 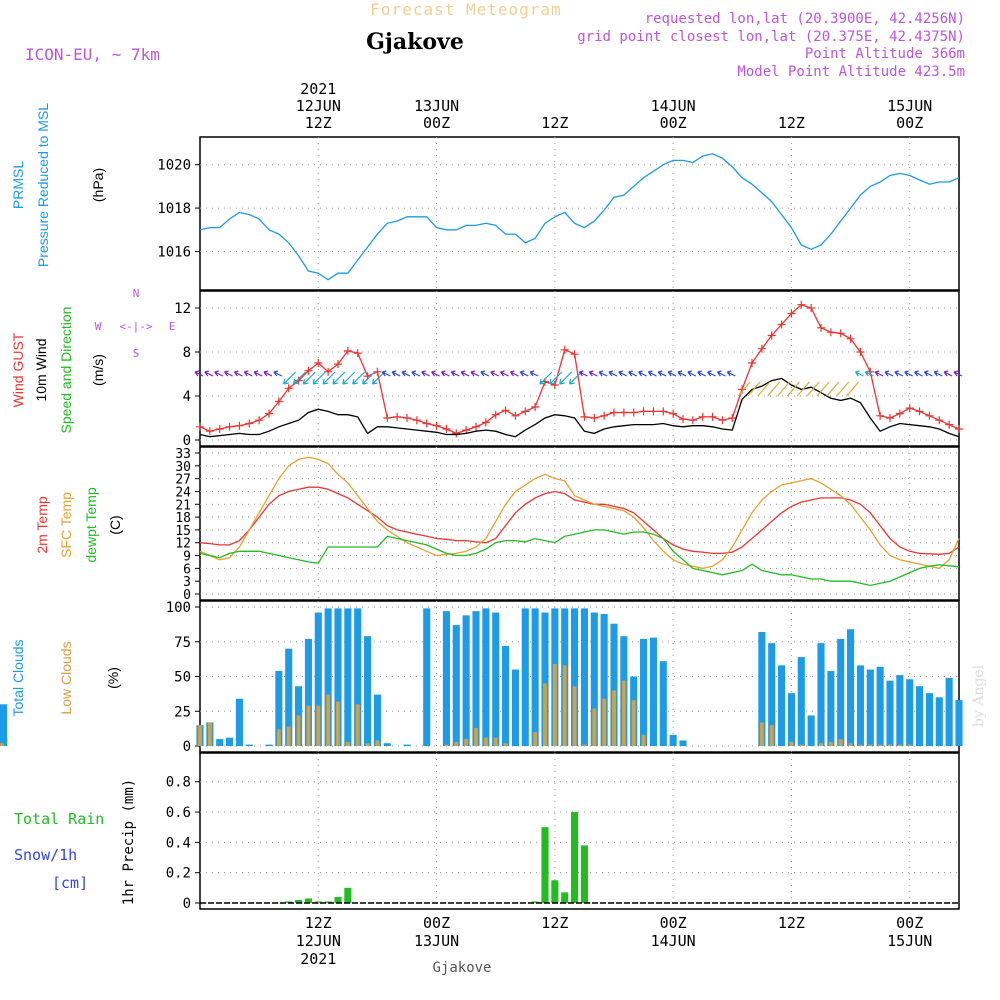 What do you see at coordinates (318, 89) in the screenshot?
I see `time-label-top: 2021` at bounding box center [318, 89].